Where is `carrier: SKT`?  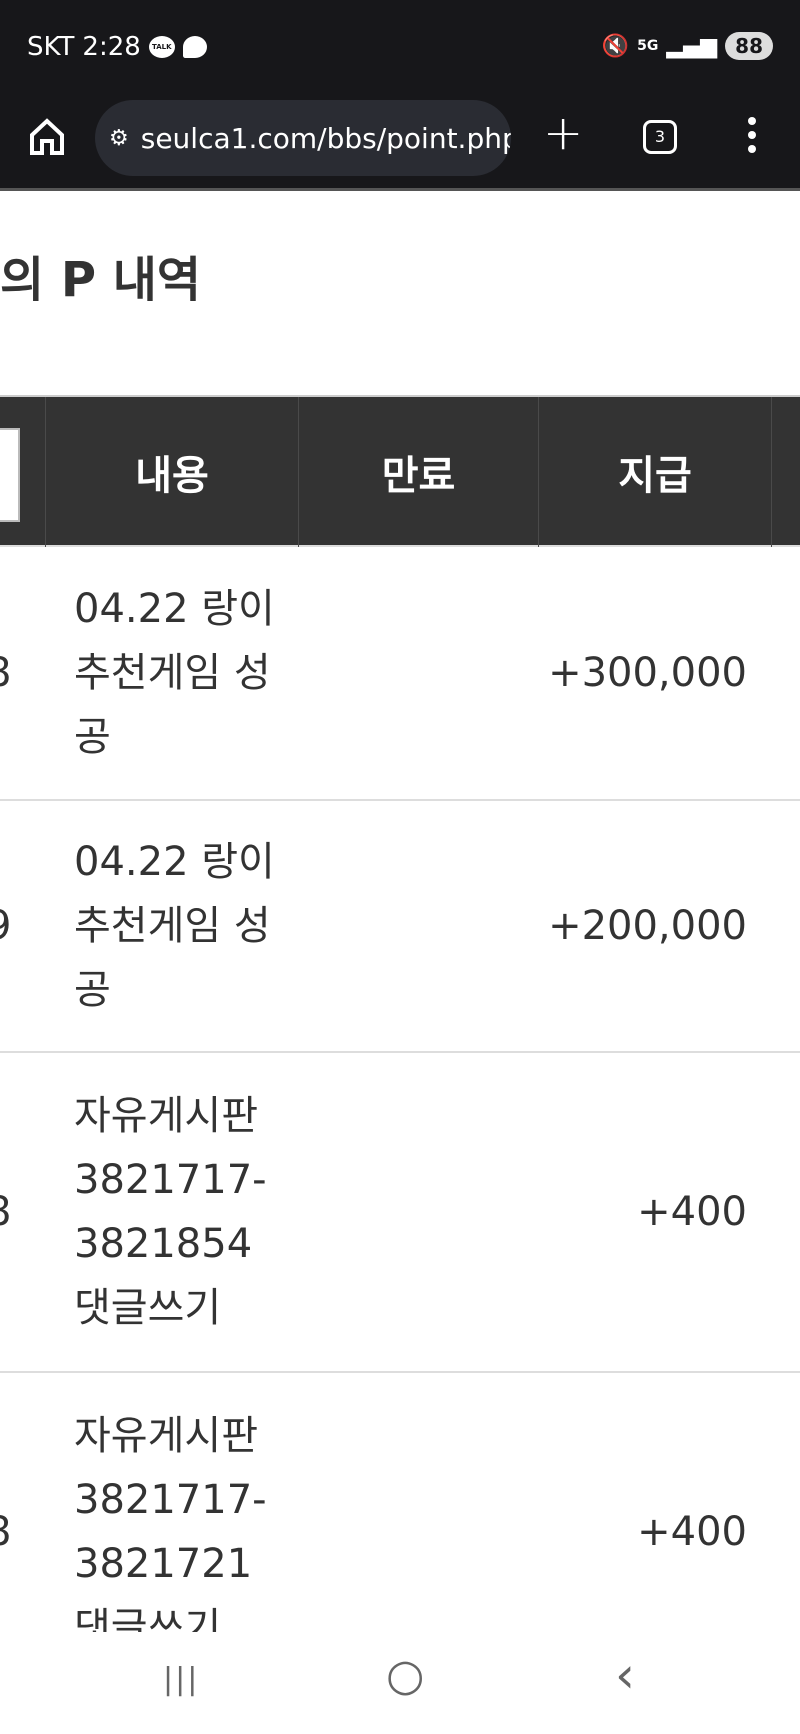 carrier: SKT is located at coordinates (51, 47).